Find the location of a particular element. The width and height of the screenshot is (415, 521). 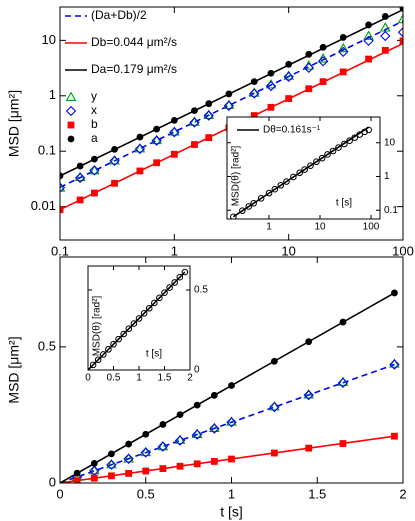

plot-content is located at coordinates (138, 319).